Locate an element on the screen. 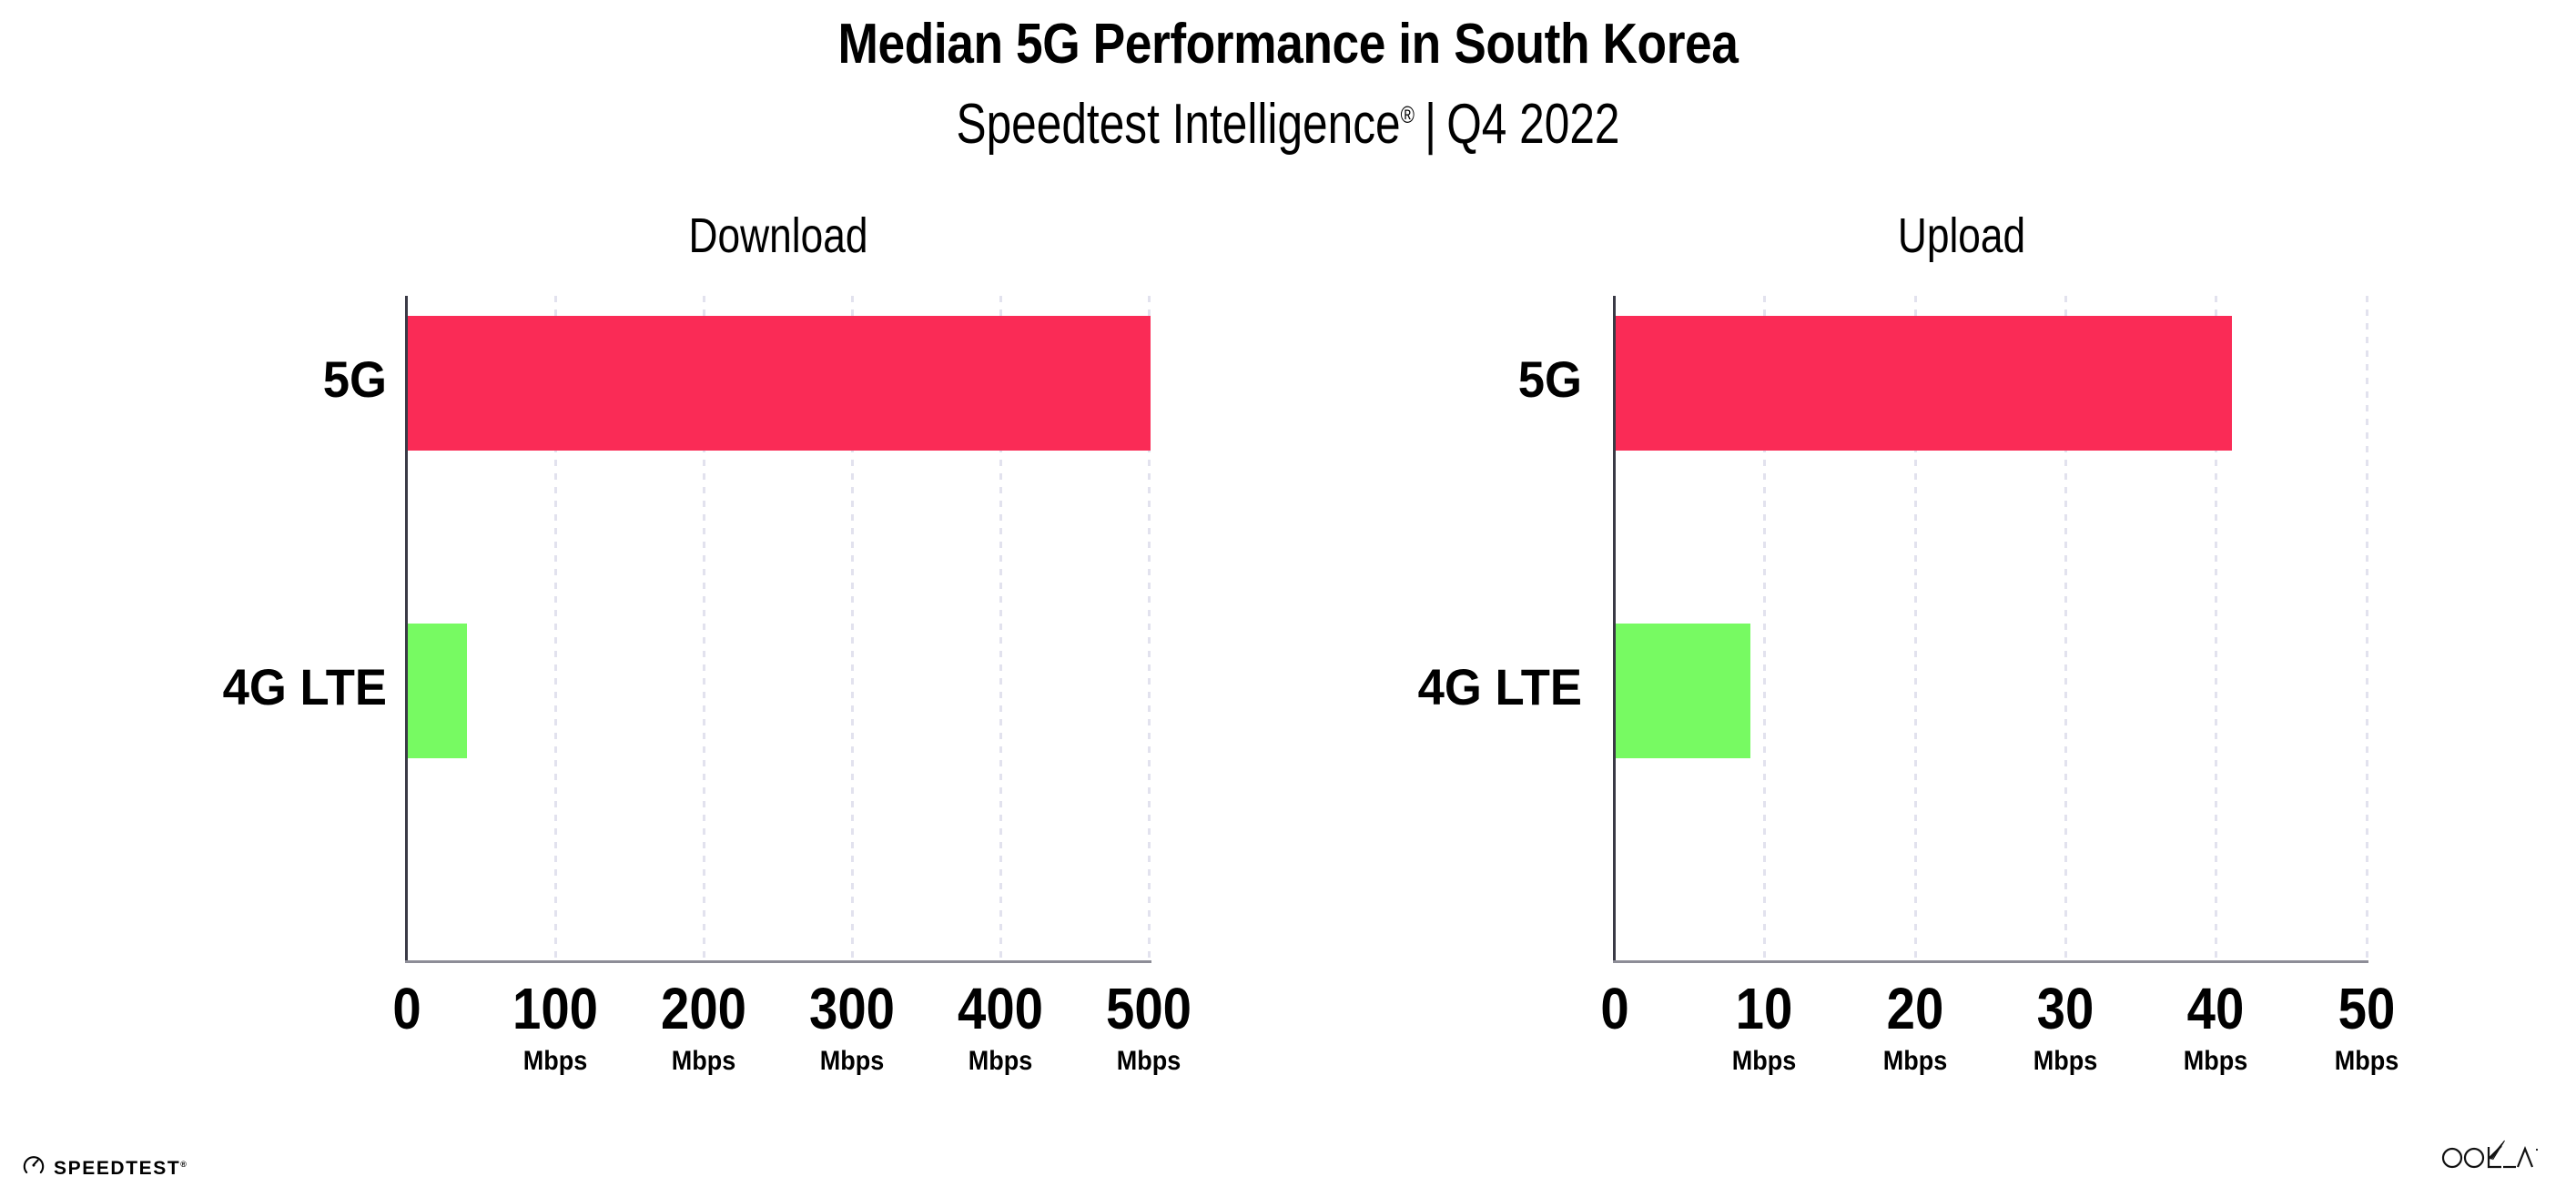 This screenshot has height=1197, width=2576. bar-5g-download is located at coordinates (779, 384).